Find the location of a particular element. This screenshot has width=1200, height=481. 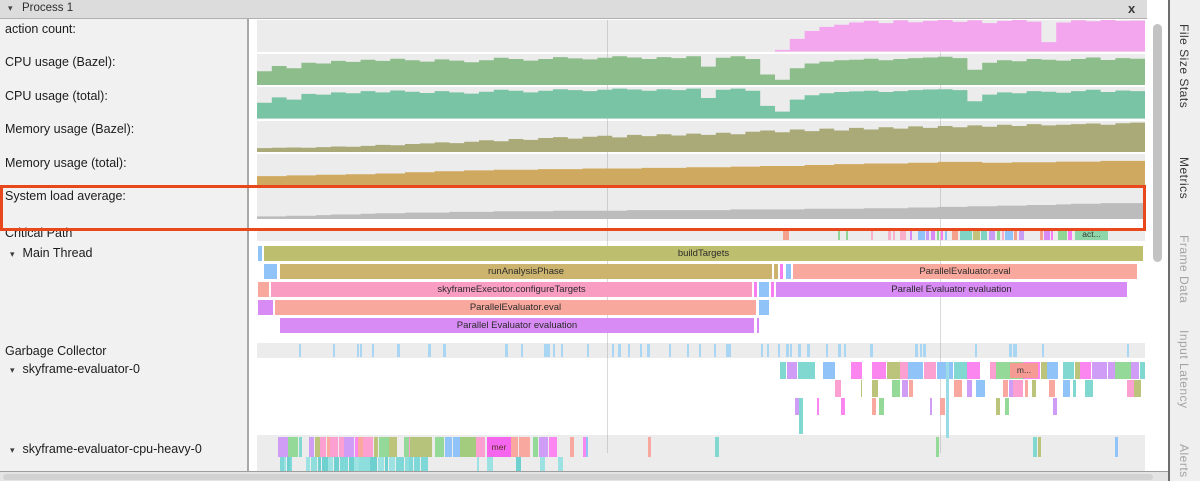

sidebar-row-memory-usage-bazel-: Memory usage (Bazel): is located at coordinates (69, 129).